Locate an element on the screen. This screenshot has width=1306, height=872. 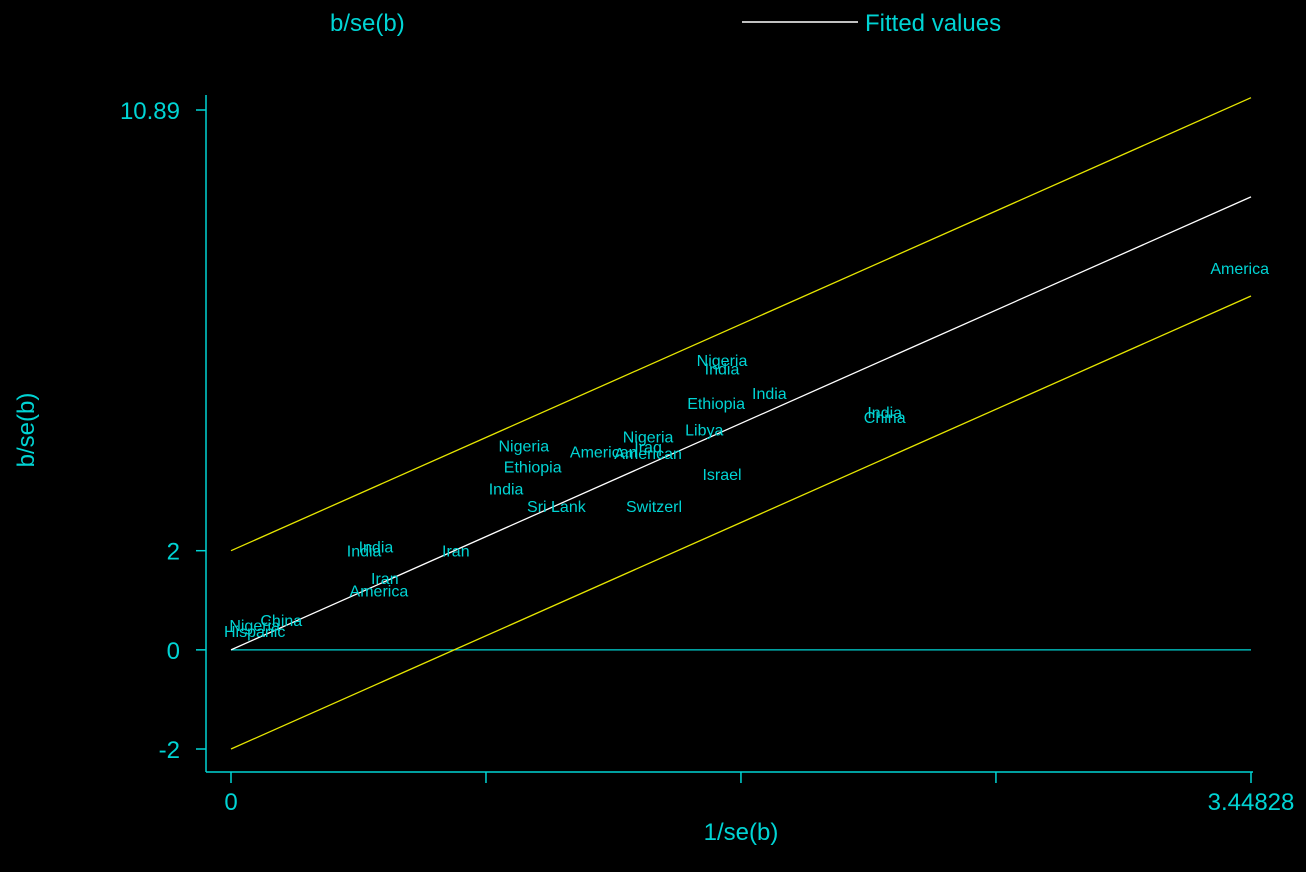
y-axis-title: b/se(b) is located at coordinates (26, 430).